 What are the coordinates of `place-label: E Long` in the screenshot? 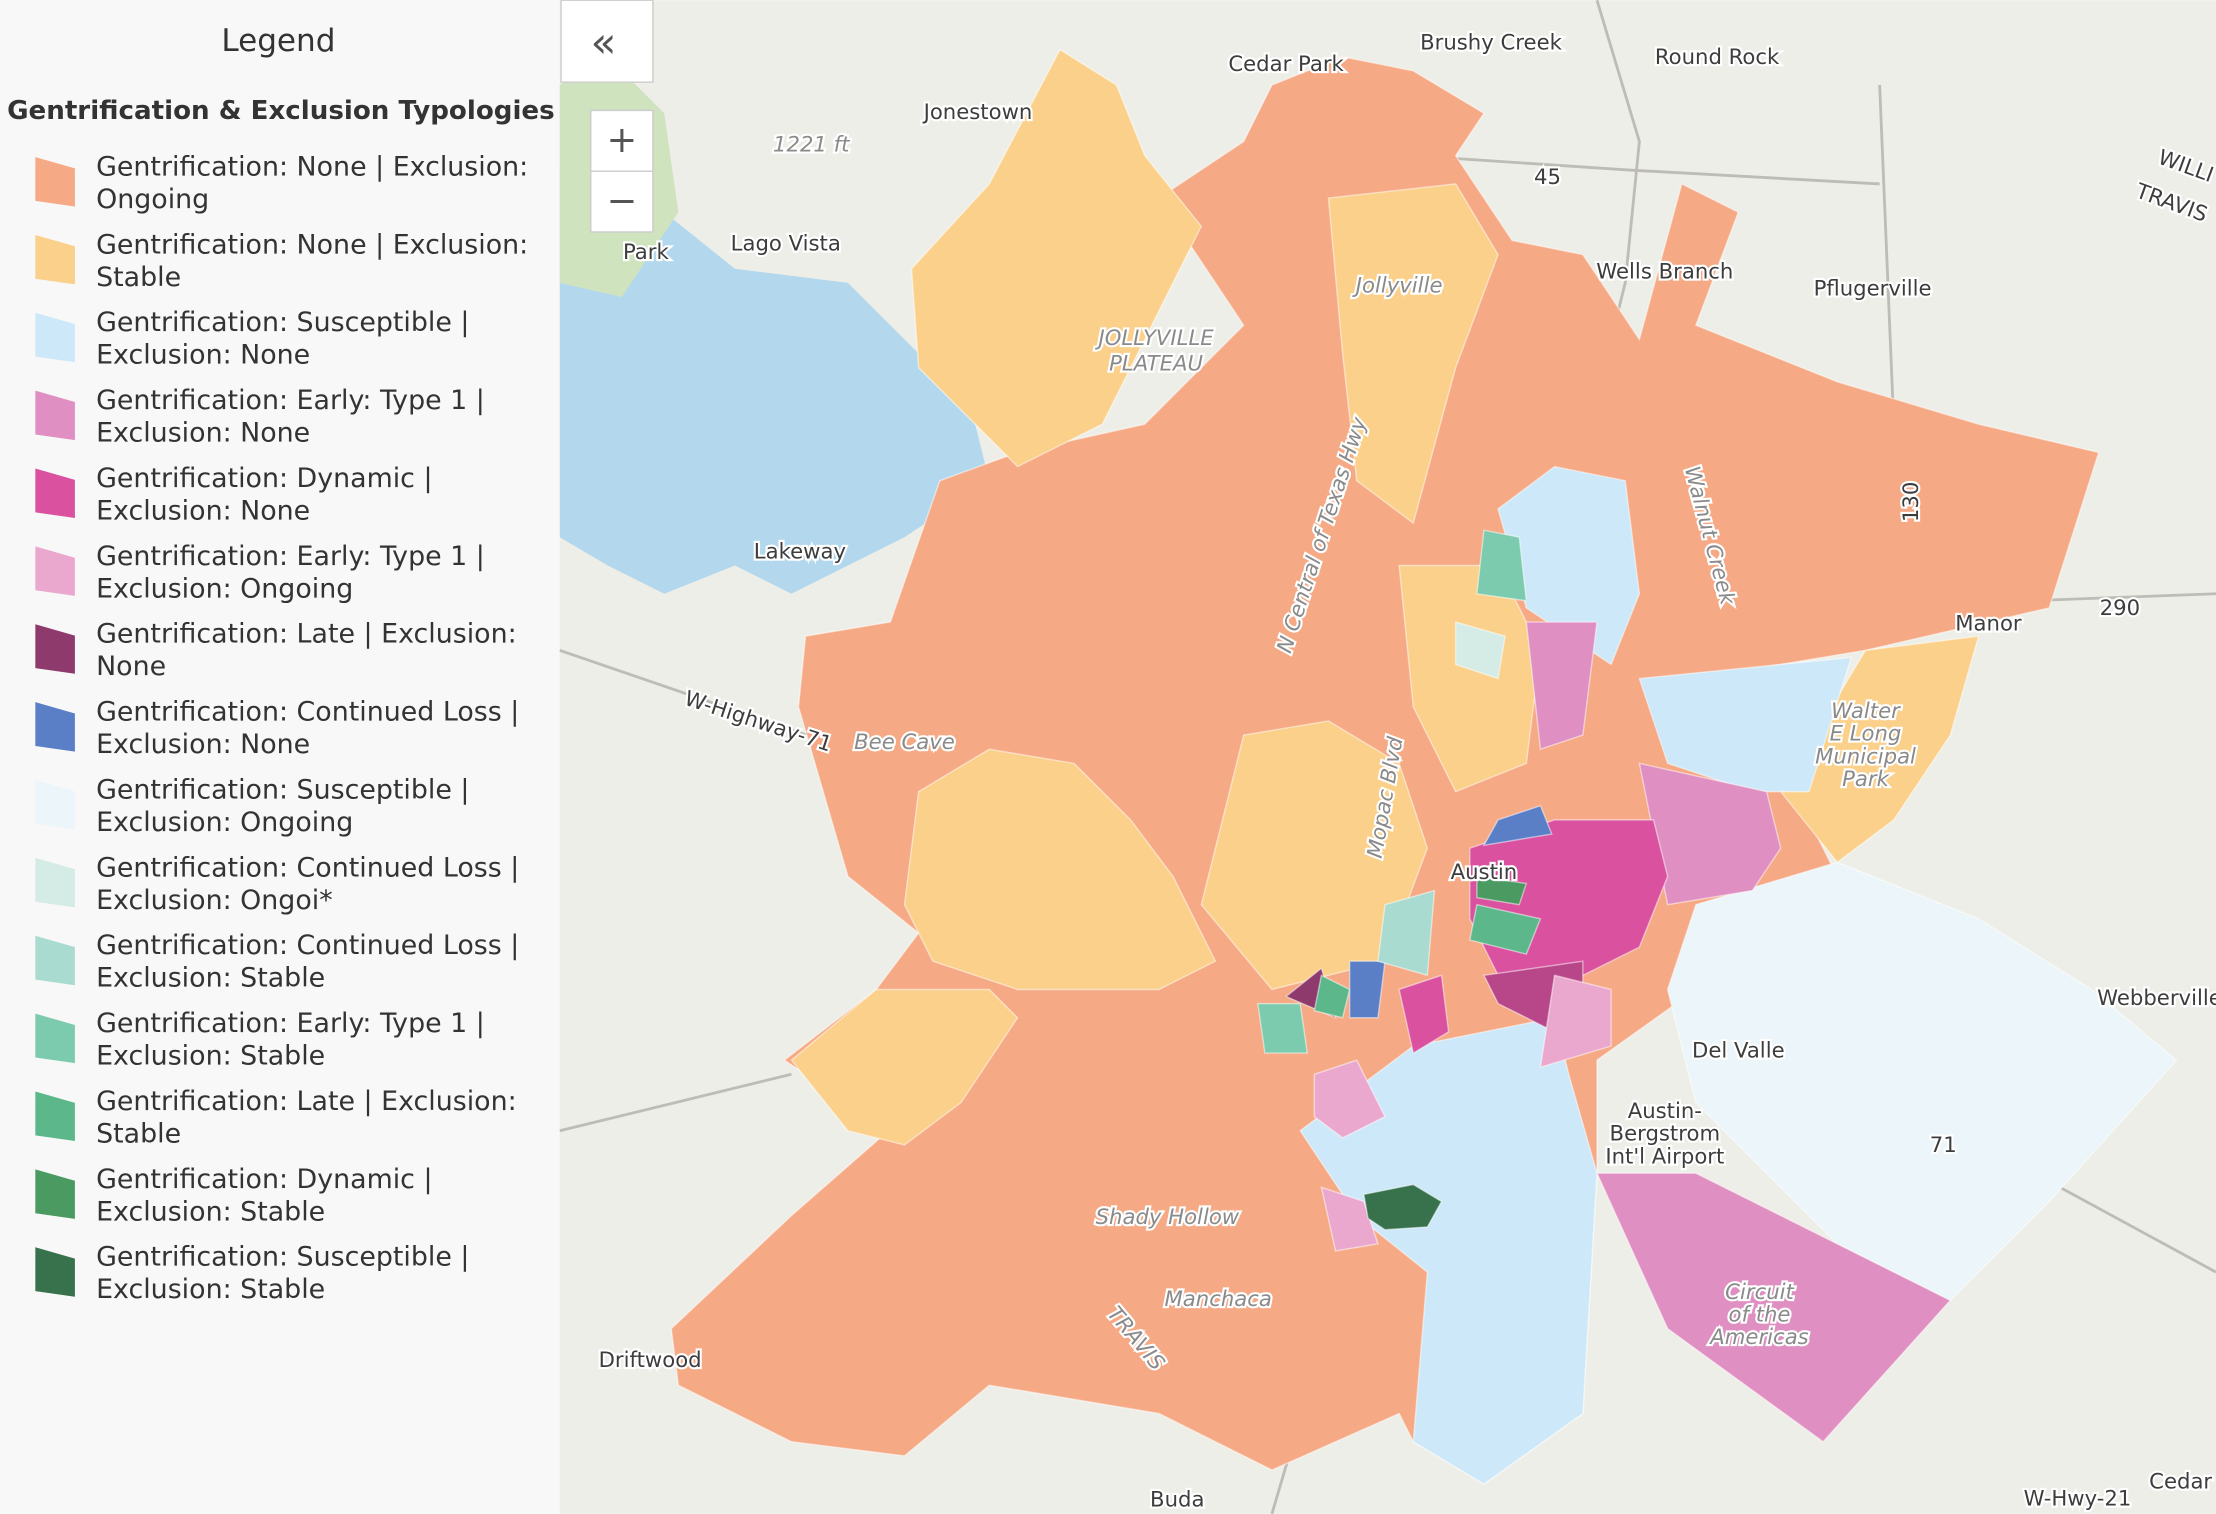 It's located at (1866, 733).